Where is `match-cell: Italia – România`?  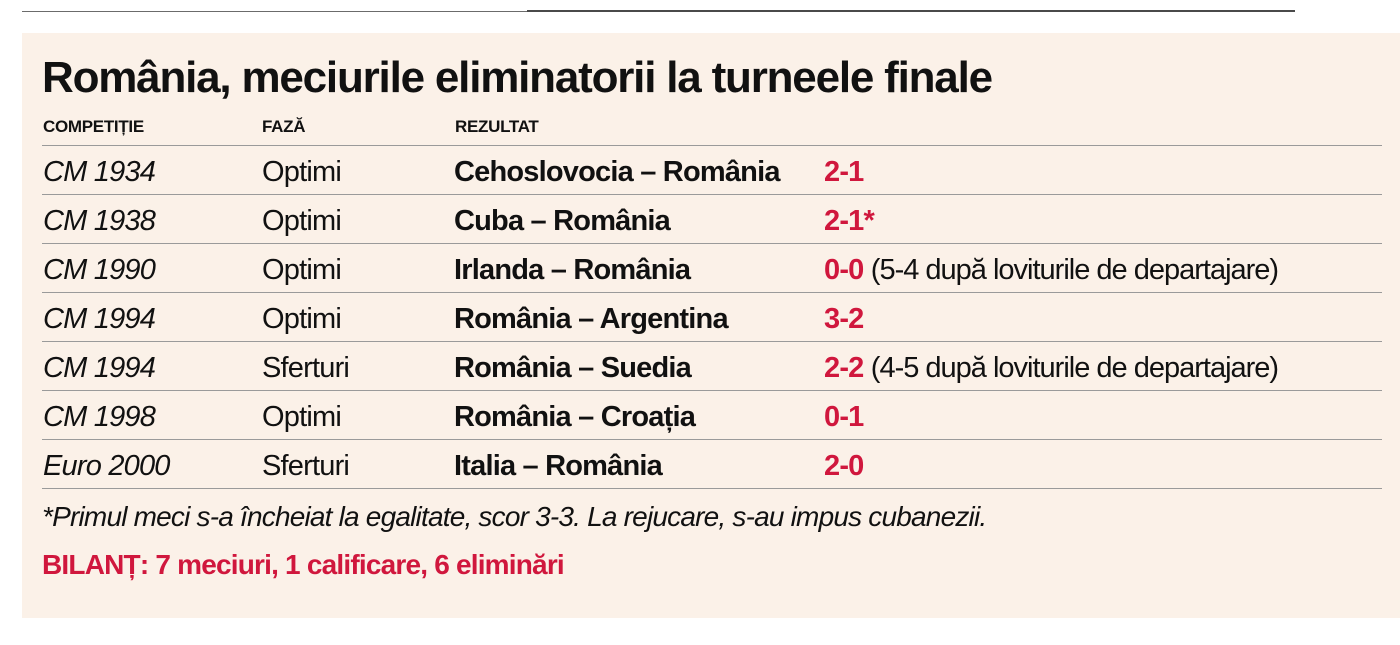 match-cell: Italia – România is located at coordinates (558, 466).